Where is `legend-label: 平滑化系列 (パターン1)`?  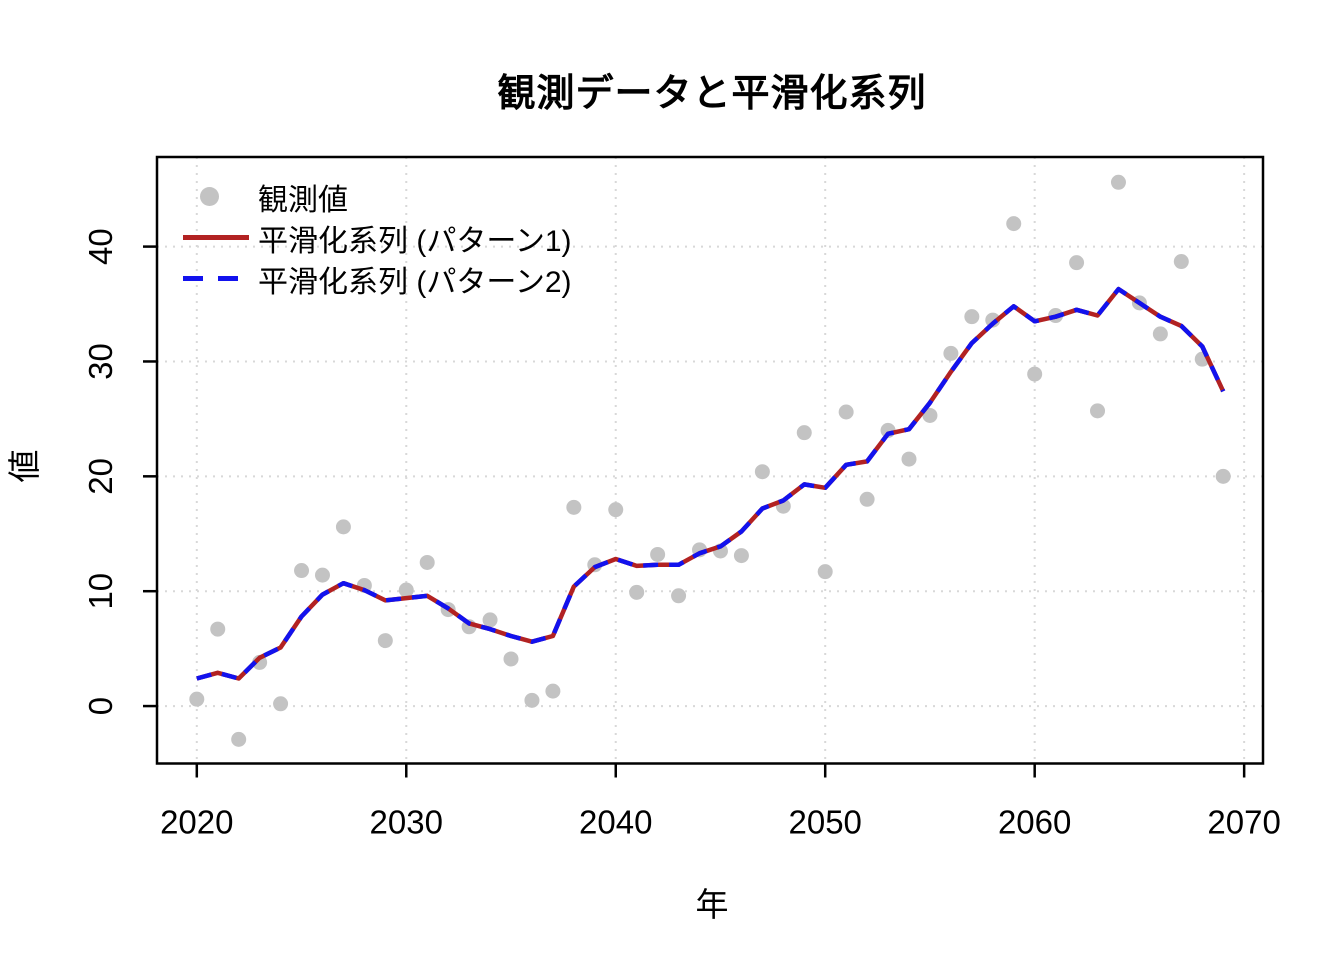 legend-label: 平滑化系列 (パターン1) is located at coordinates (415, 241).